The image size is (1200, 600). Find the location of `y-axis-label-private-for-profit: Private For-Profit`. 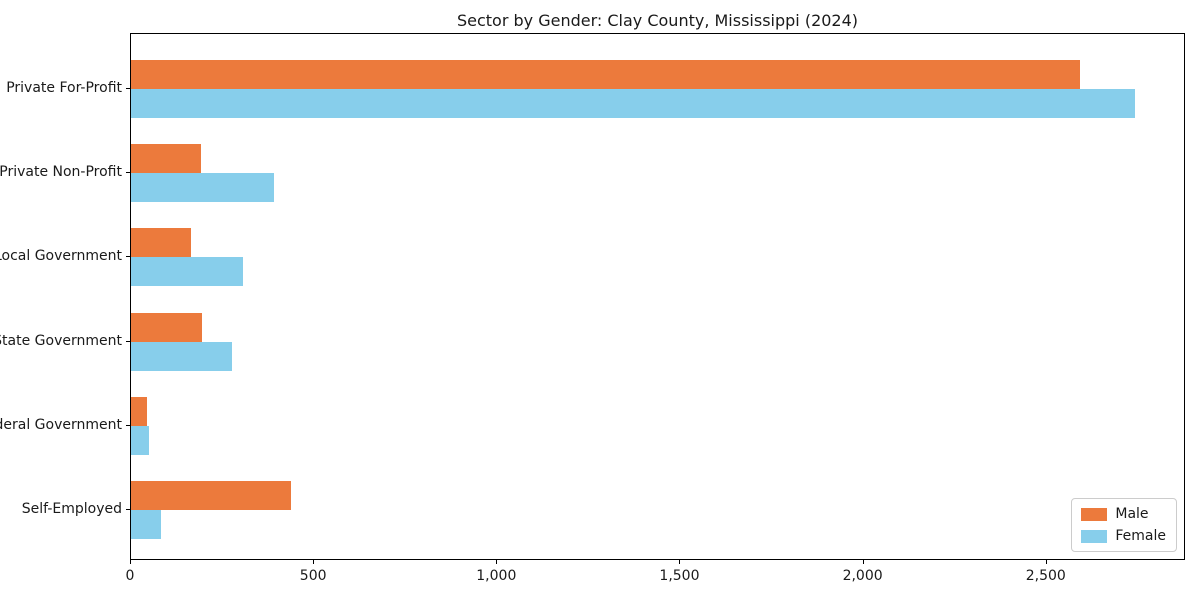

y-axis-label-private-for-profit: Private For-Profit is located at coordinates (64, 88).